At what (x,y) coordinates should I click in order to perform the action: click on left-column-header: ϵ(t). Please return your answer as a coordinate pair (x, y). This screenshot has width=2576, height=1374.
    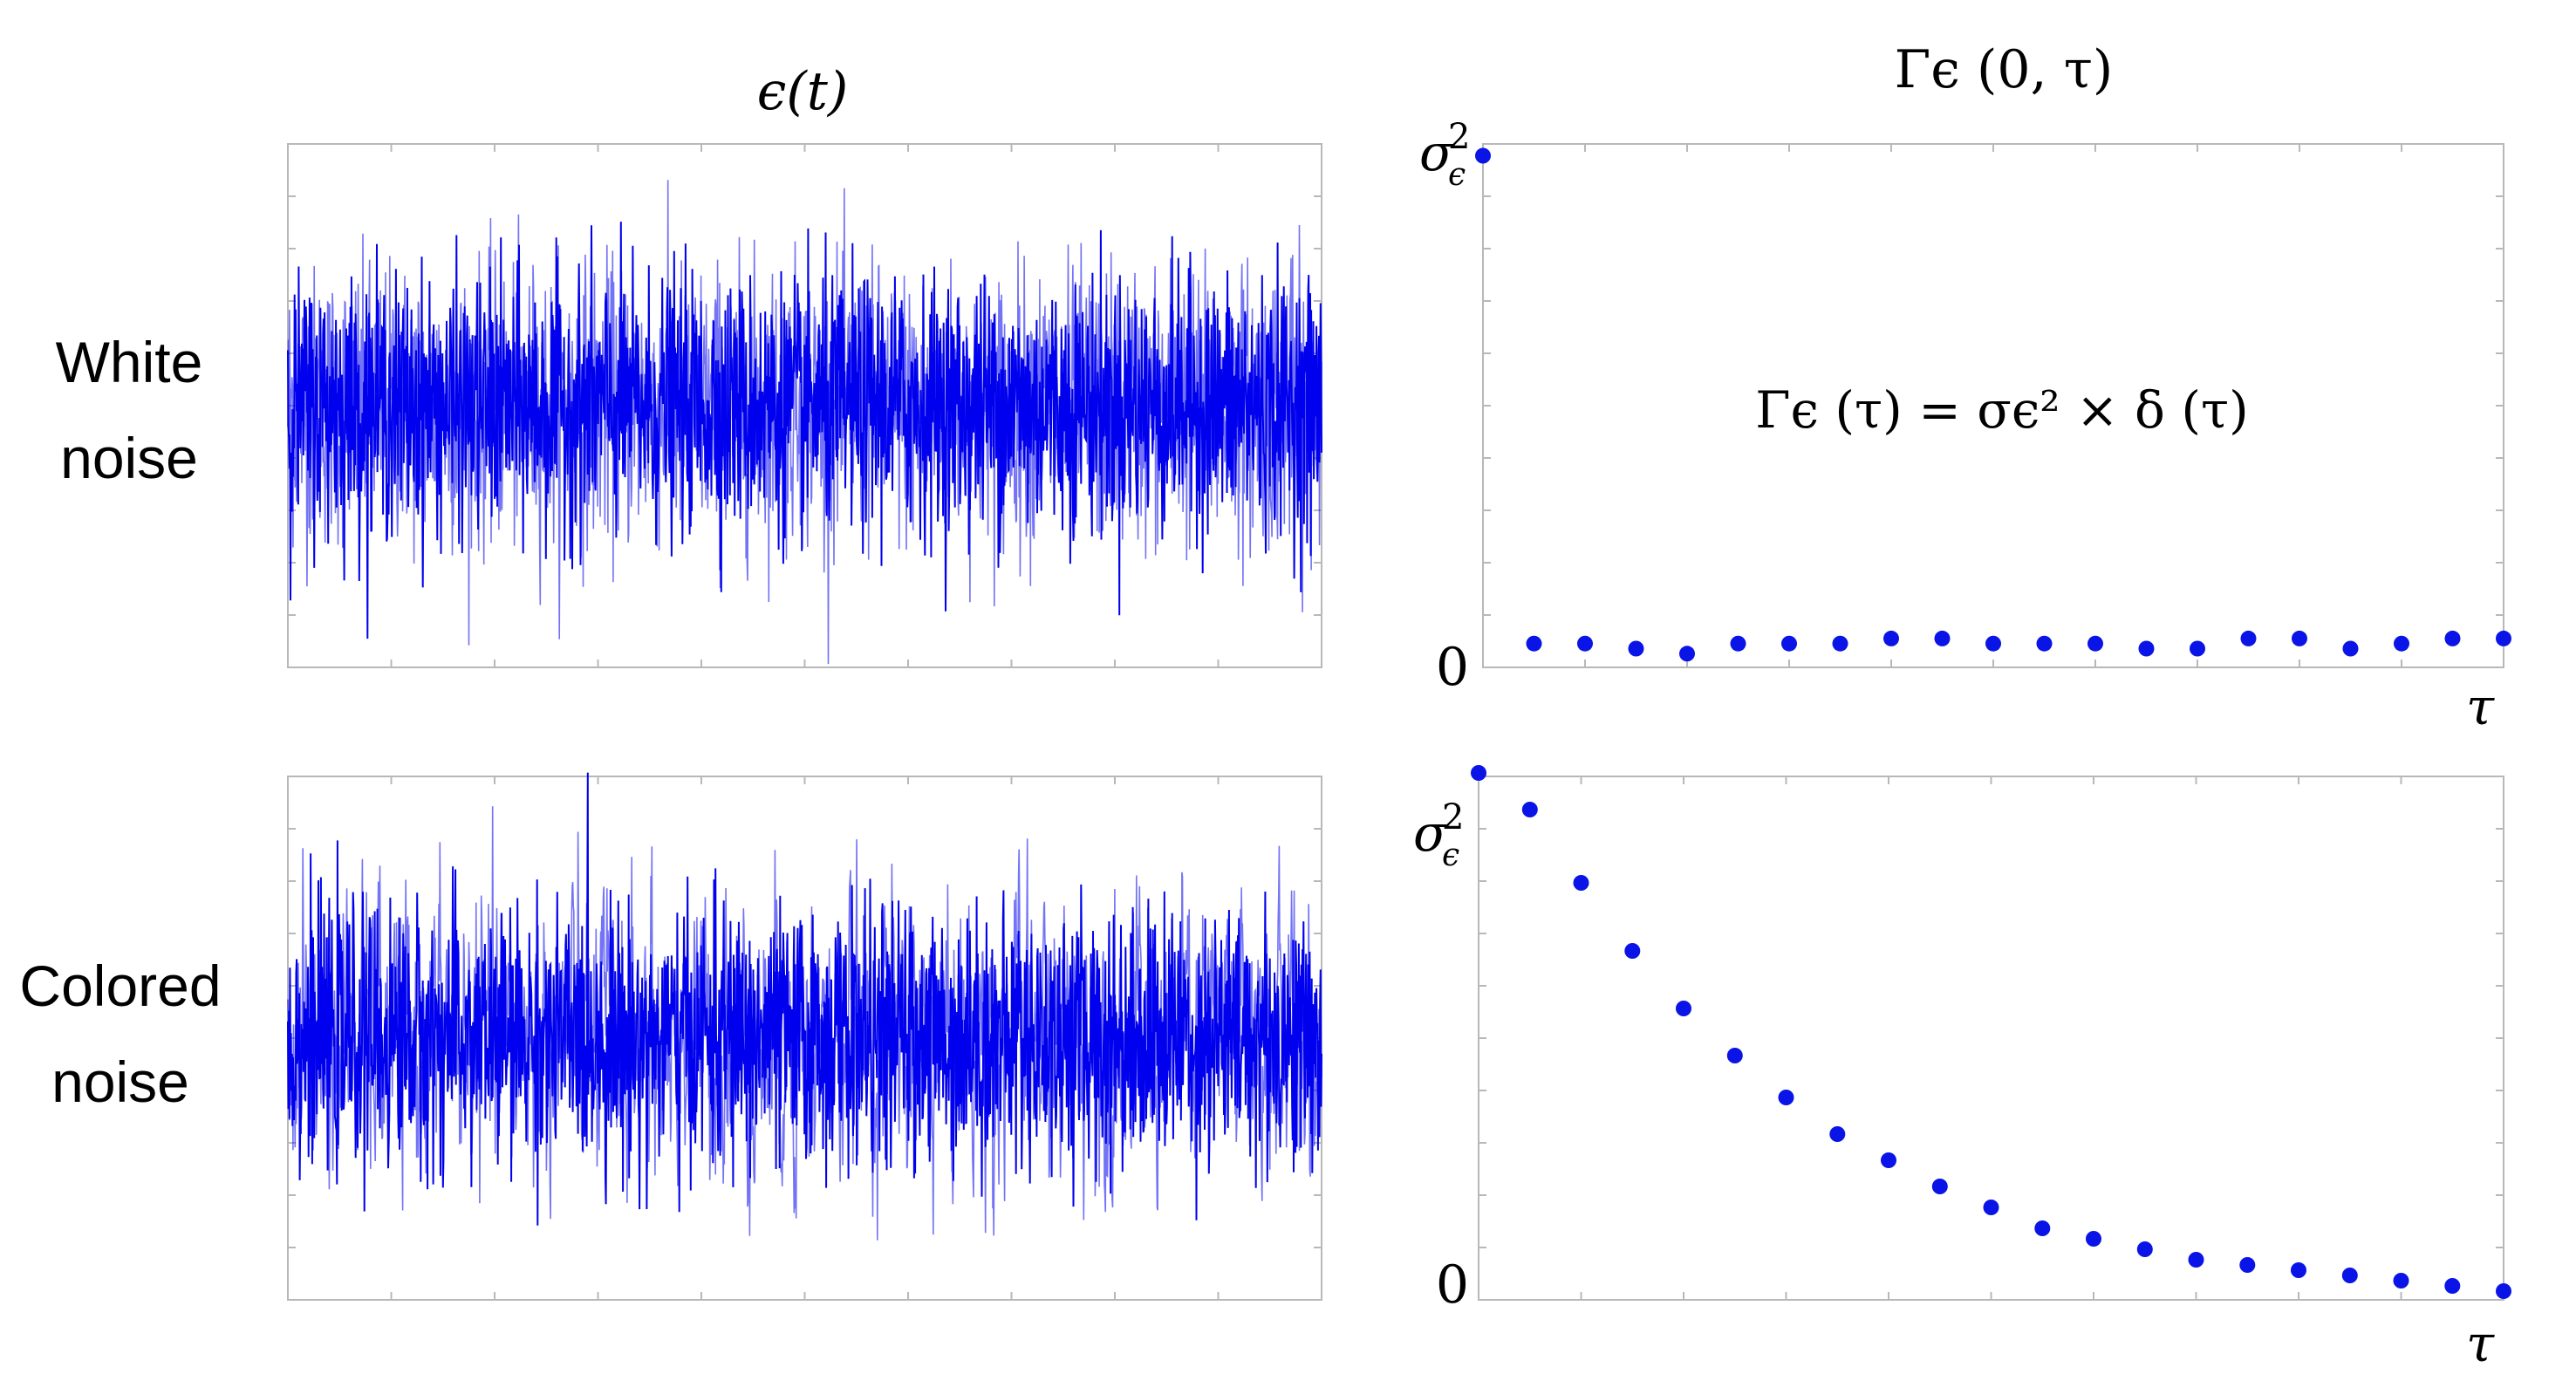
    Looking at the image, I should click on (803, 91).